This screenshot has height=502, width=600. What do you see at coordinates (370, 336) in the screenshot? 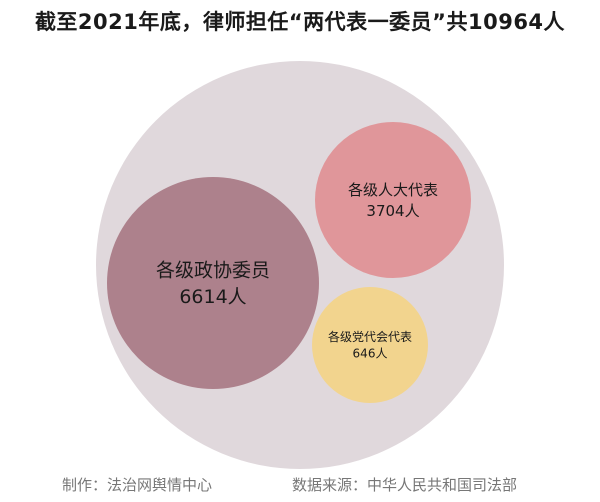
I see `bubble-name-label: 各级党代会代表` at bounding box center [370, 336].